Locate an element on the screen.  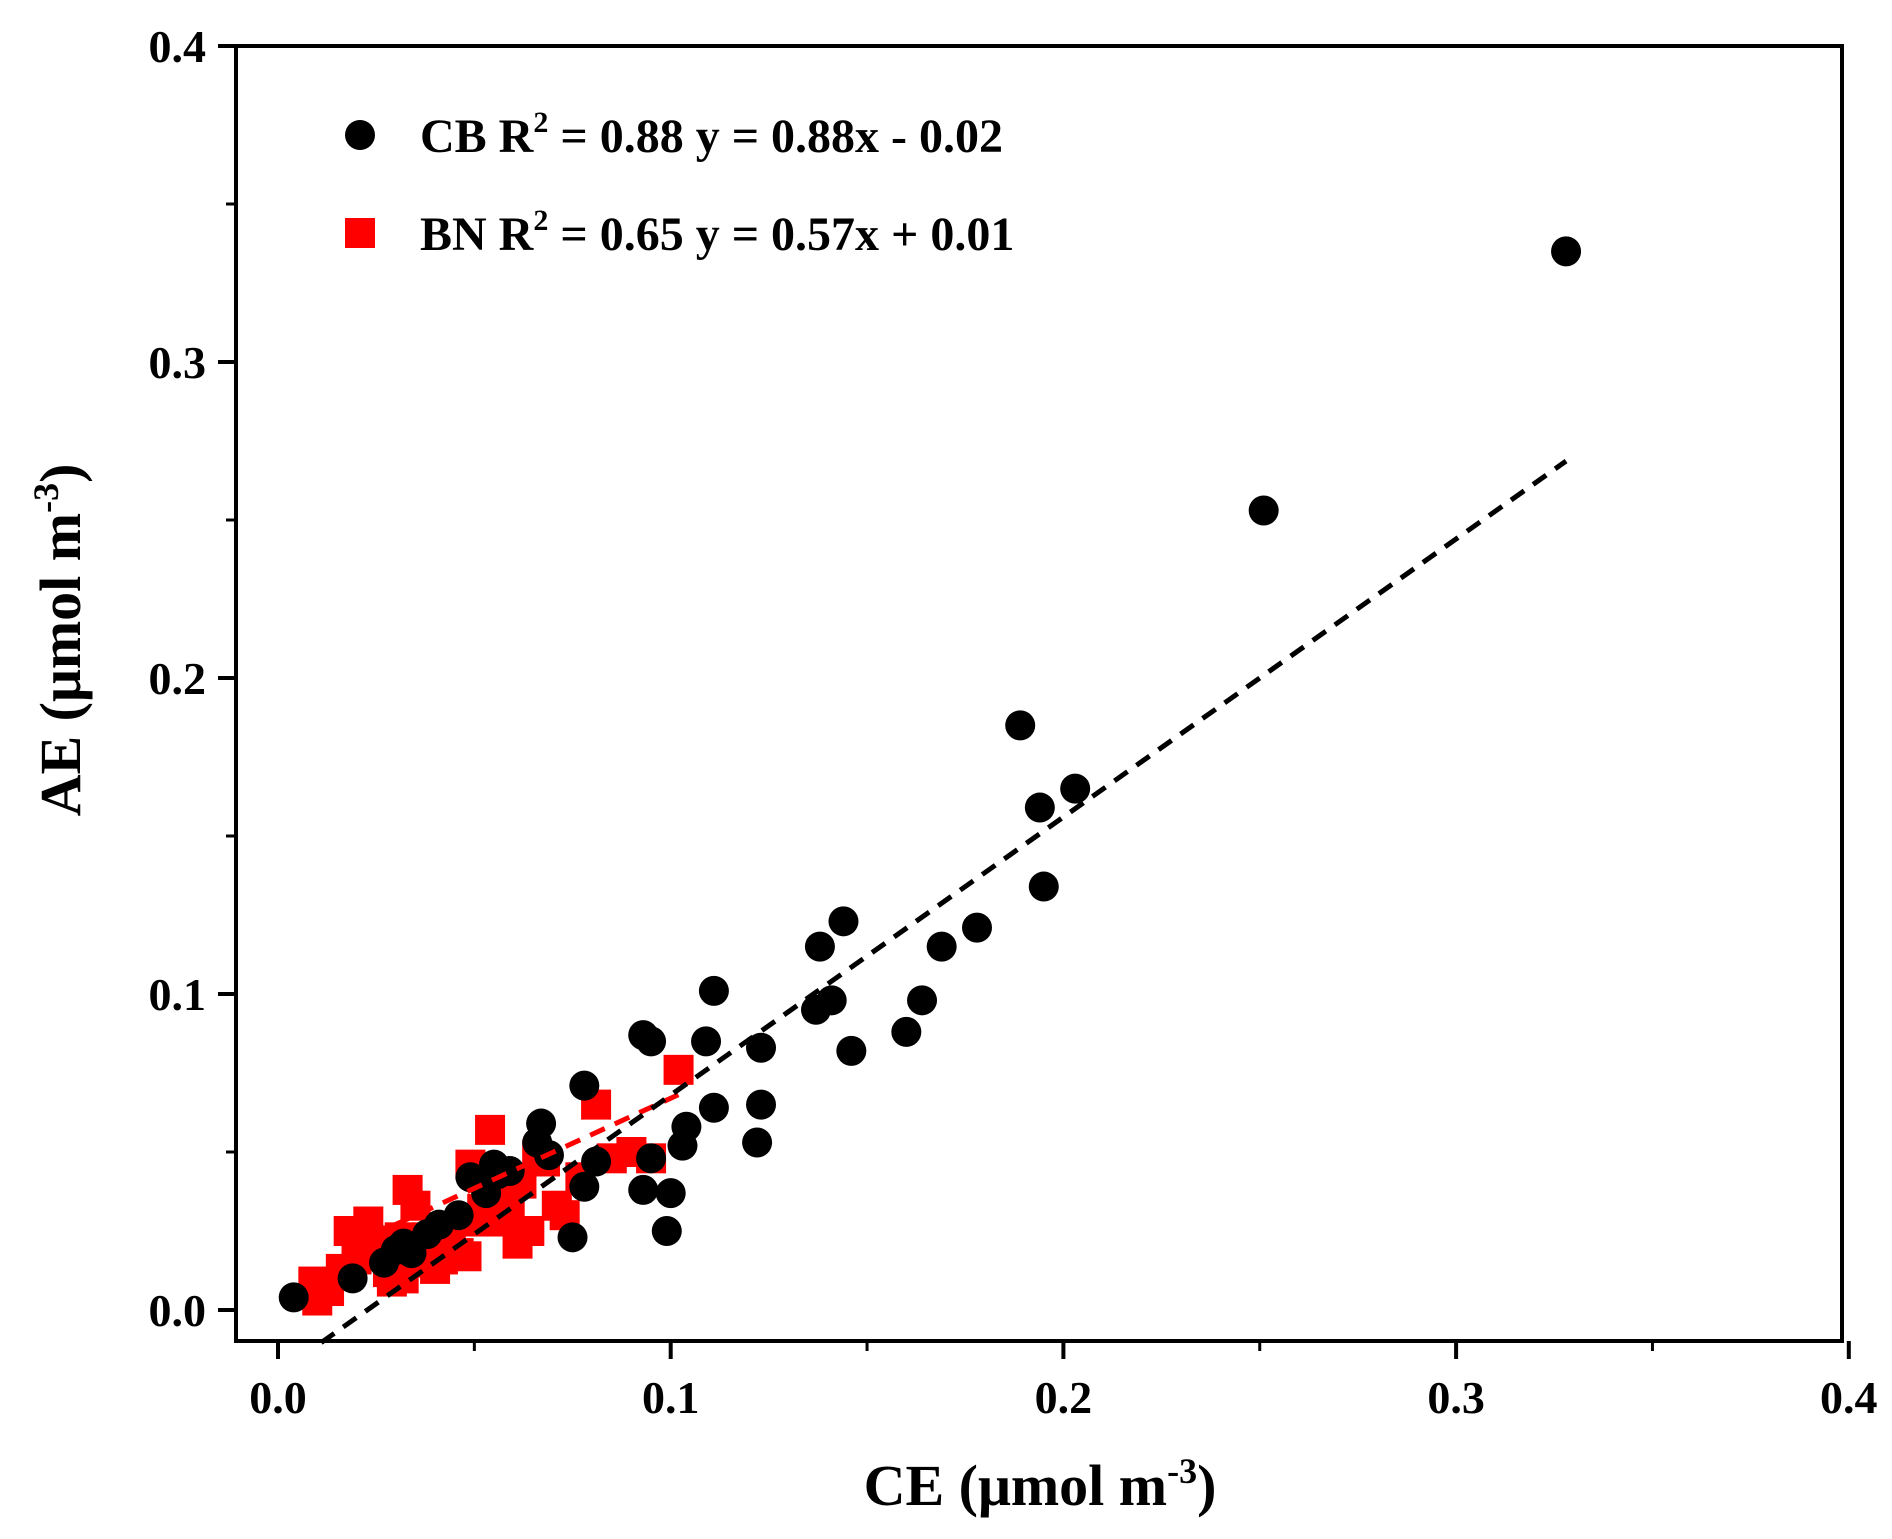
y-axis-title: AE (μmol m-3) is located at coordinates (59, 640).